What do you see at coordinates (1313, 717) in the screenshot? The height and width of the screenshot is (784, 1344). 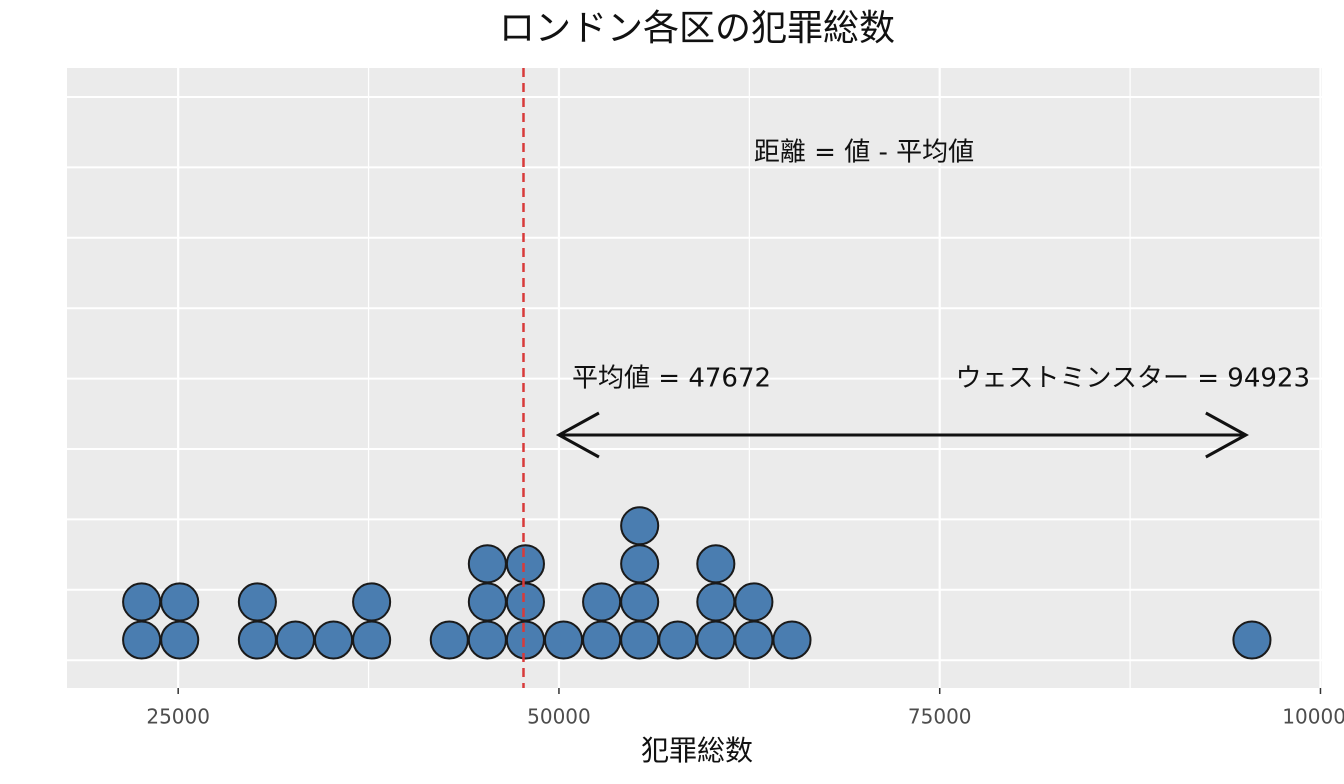 I see `x-tick-label: 100000` at bounding box center [1313, 717].